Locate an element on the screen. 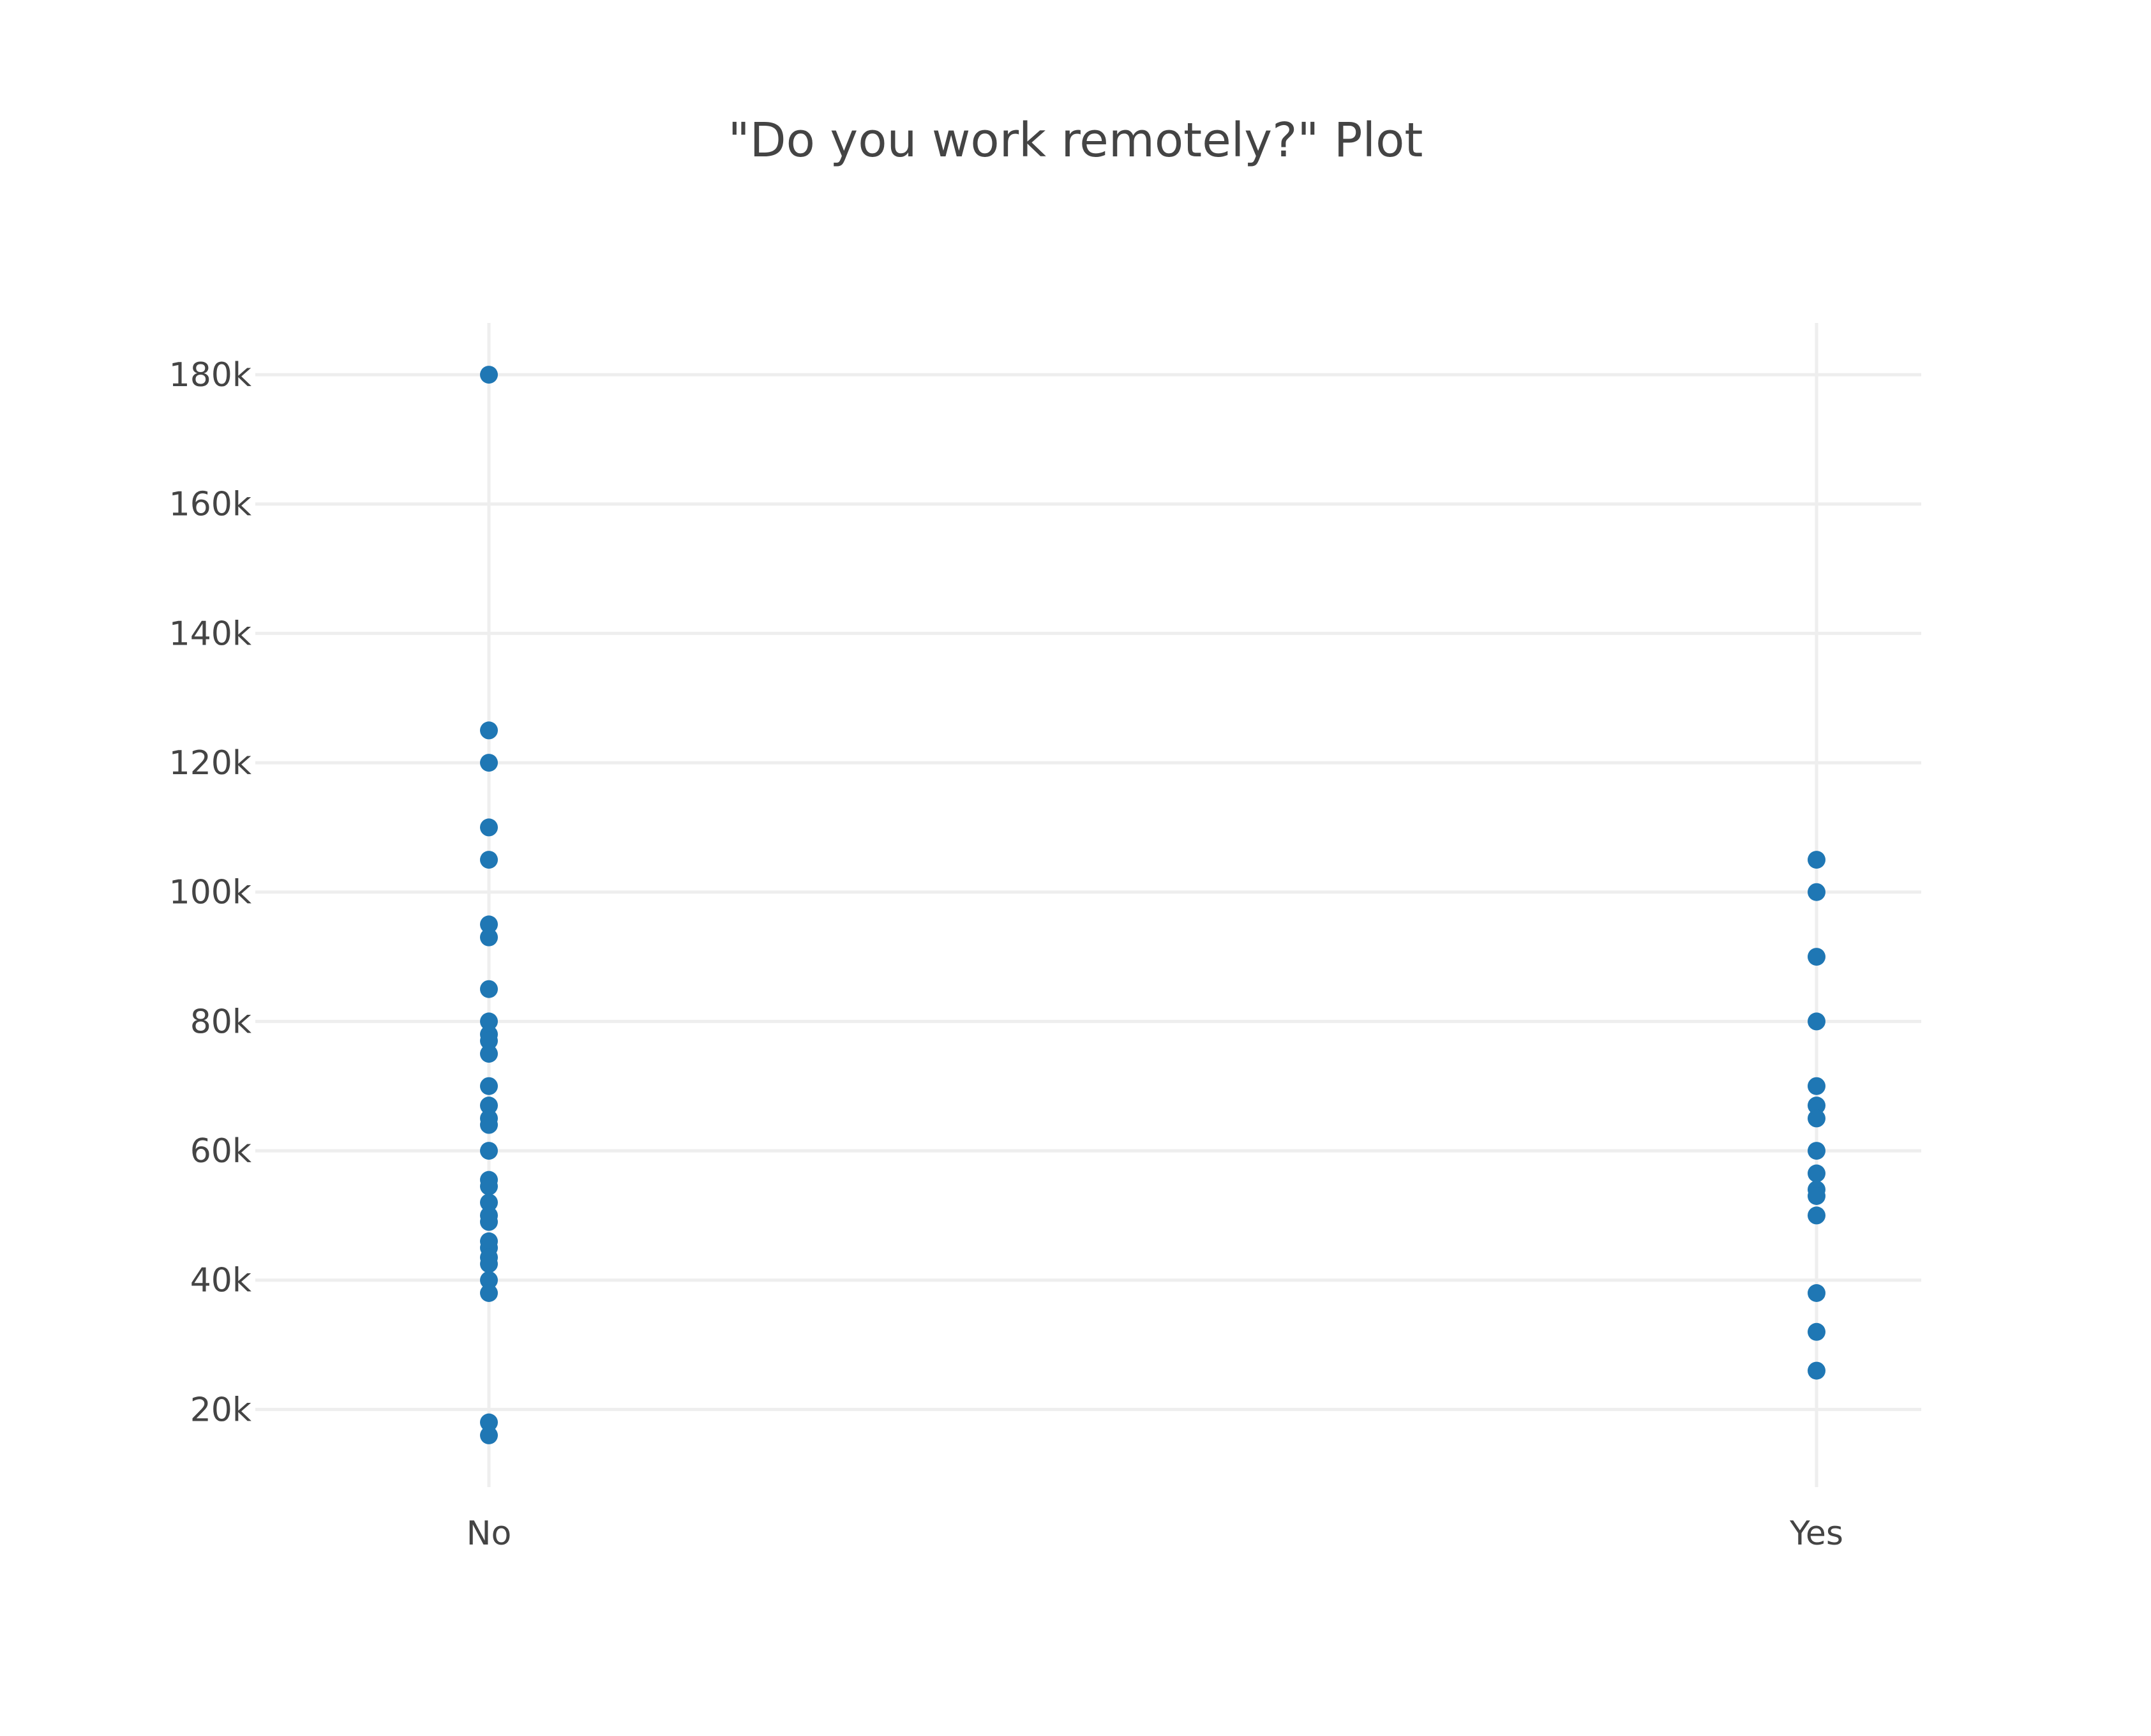 The image size is (2151, 1736). y-tick-label: 140k is located at coordinates (210, 634).